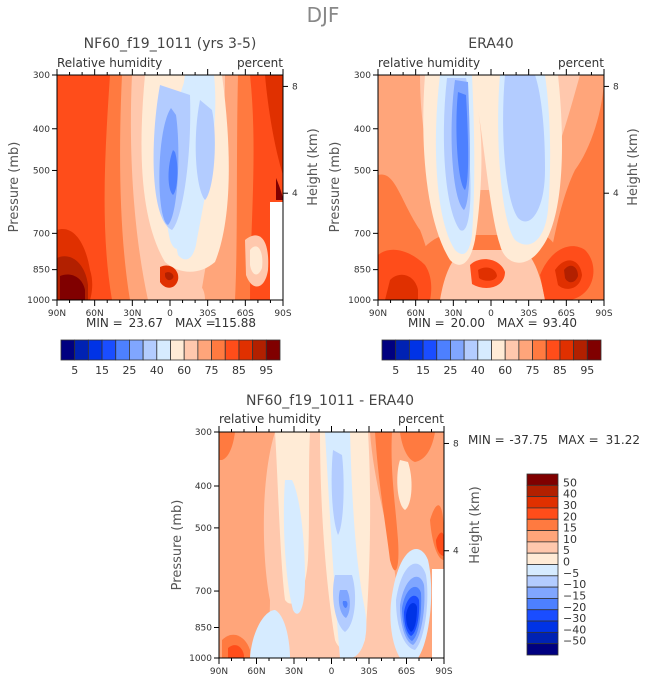 This screenshot has height=681, width=647. Describe the element at coordinates (203, 529) in the screenshot. I see `y-tick-label: 500` at that location.